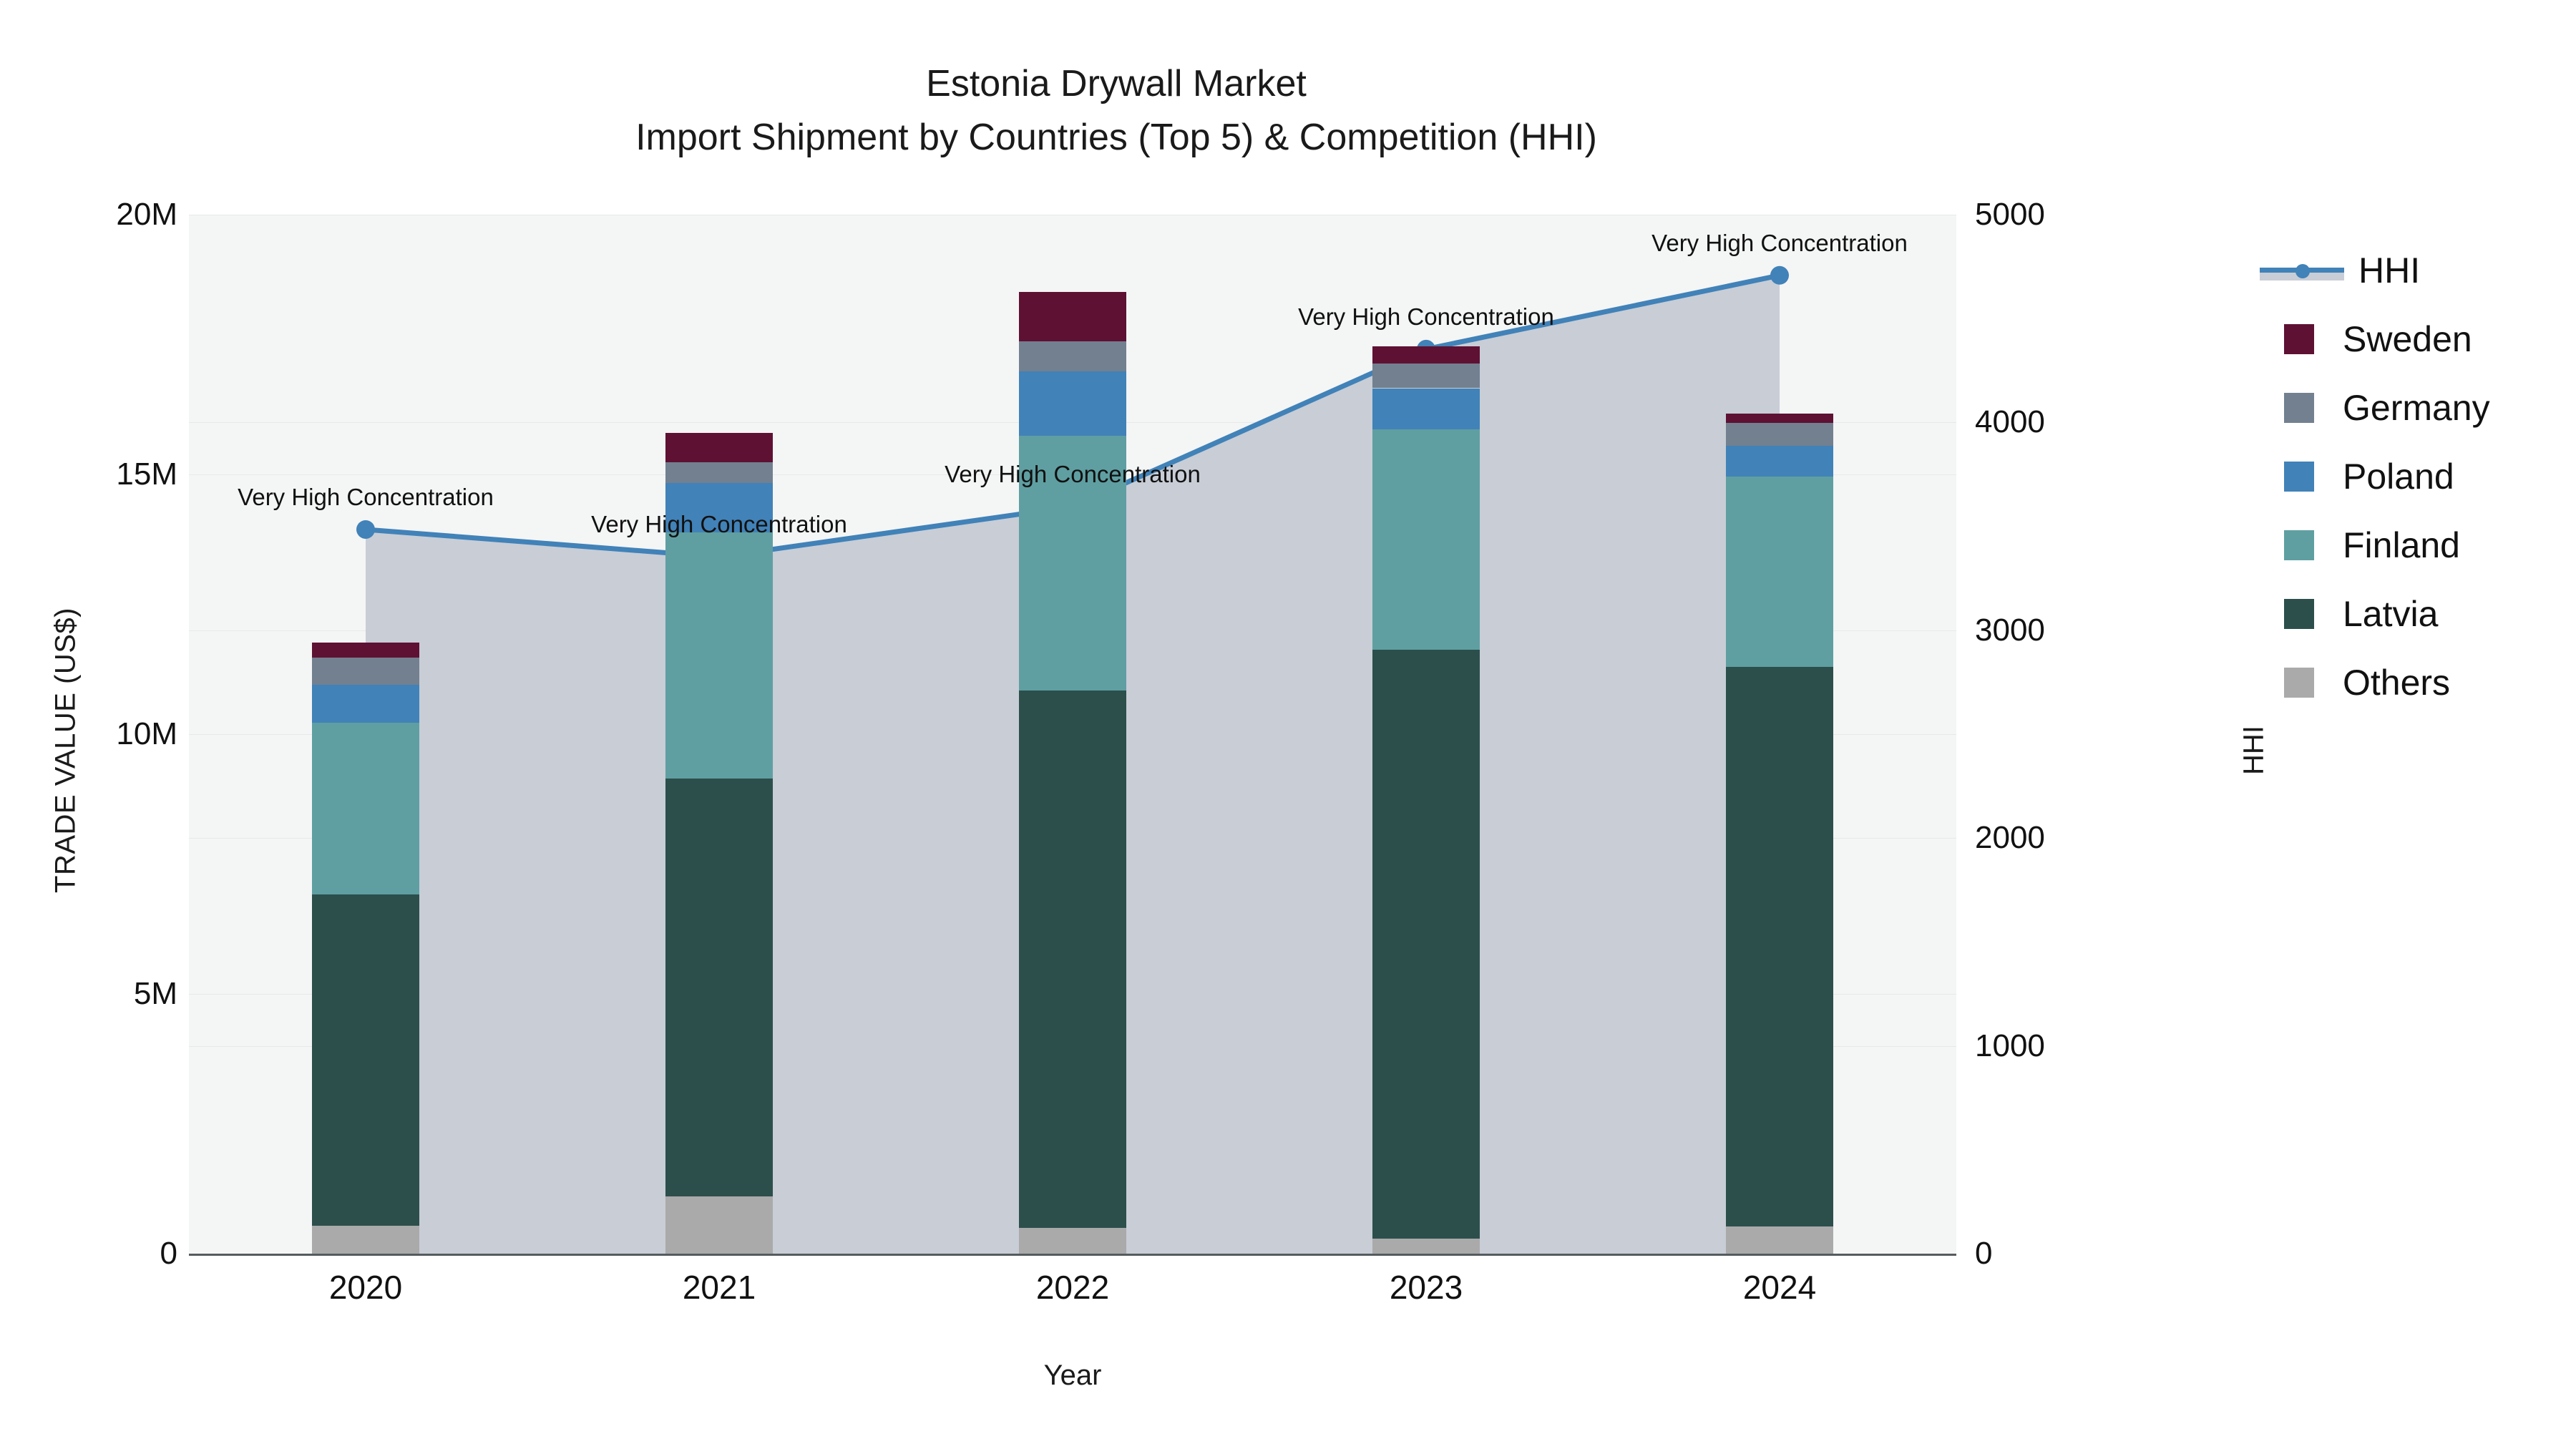 The height and width of the screenshot is (1449, 2576). I want to click on legend-line-marker-icon, so click(2302, 270).